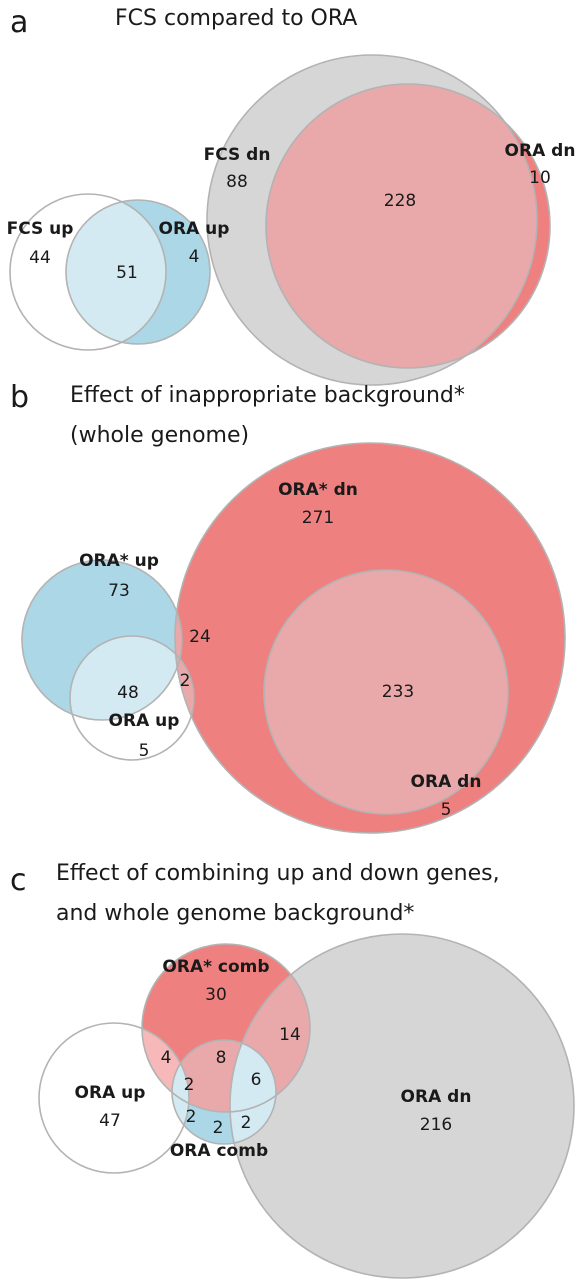 The height and width of the screenshot is (1280, 584). What do you see at coordinates (436, 1125) in the screenshot?
I see `region-count: 216` at bounding box center [436, 1125].